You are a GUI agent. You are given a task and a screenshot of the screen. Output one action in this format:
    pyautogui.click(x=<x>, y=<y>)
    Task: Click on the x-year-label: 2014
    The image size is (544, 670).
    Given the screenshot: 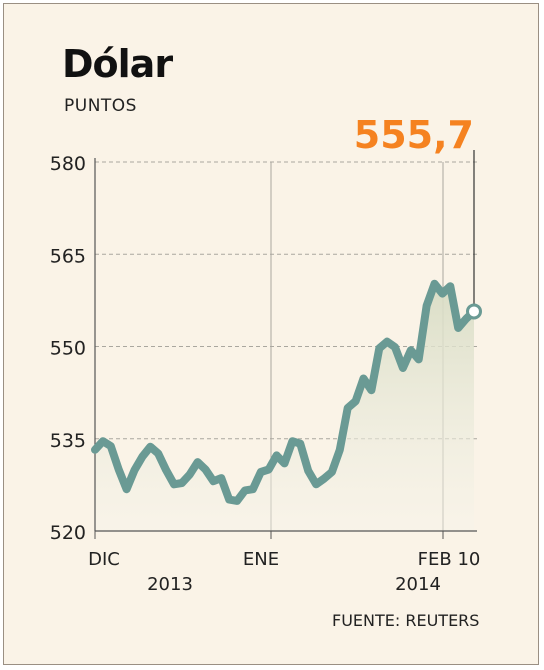 What is the action you would take?
    pyautogui.click(x=418, y=584)
    